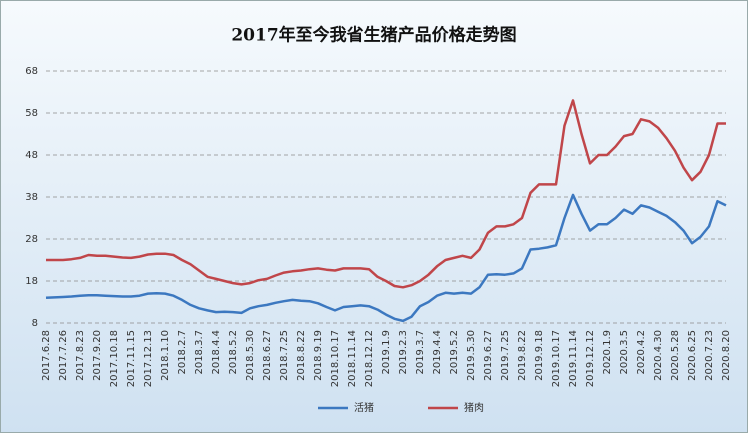 Image resolution: width=748 pixels, height=433 pixels. Describe the element at coordinates (63, 355) in the screenshot. I see `x-tick-label: 2017.7.26` at that location.